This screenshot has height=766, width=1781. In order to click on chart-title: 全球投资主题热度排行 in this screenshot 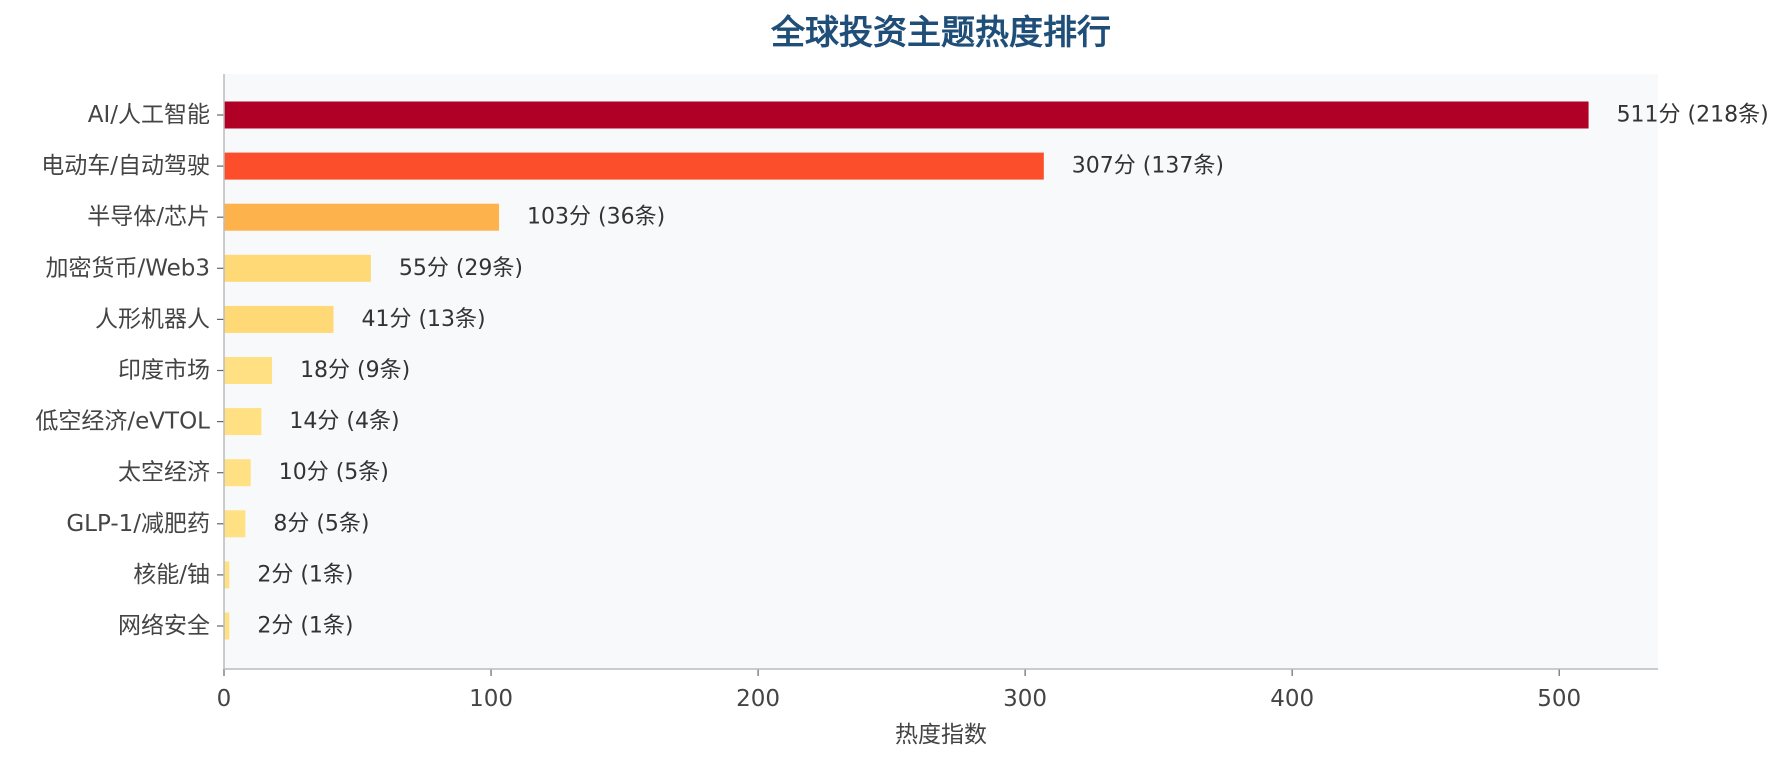, I will do `click(940, 33)`.